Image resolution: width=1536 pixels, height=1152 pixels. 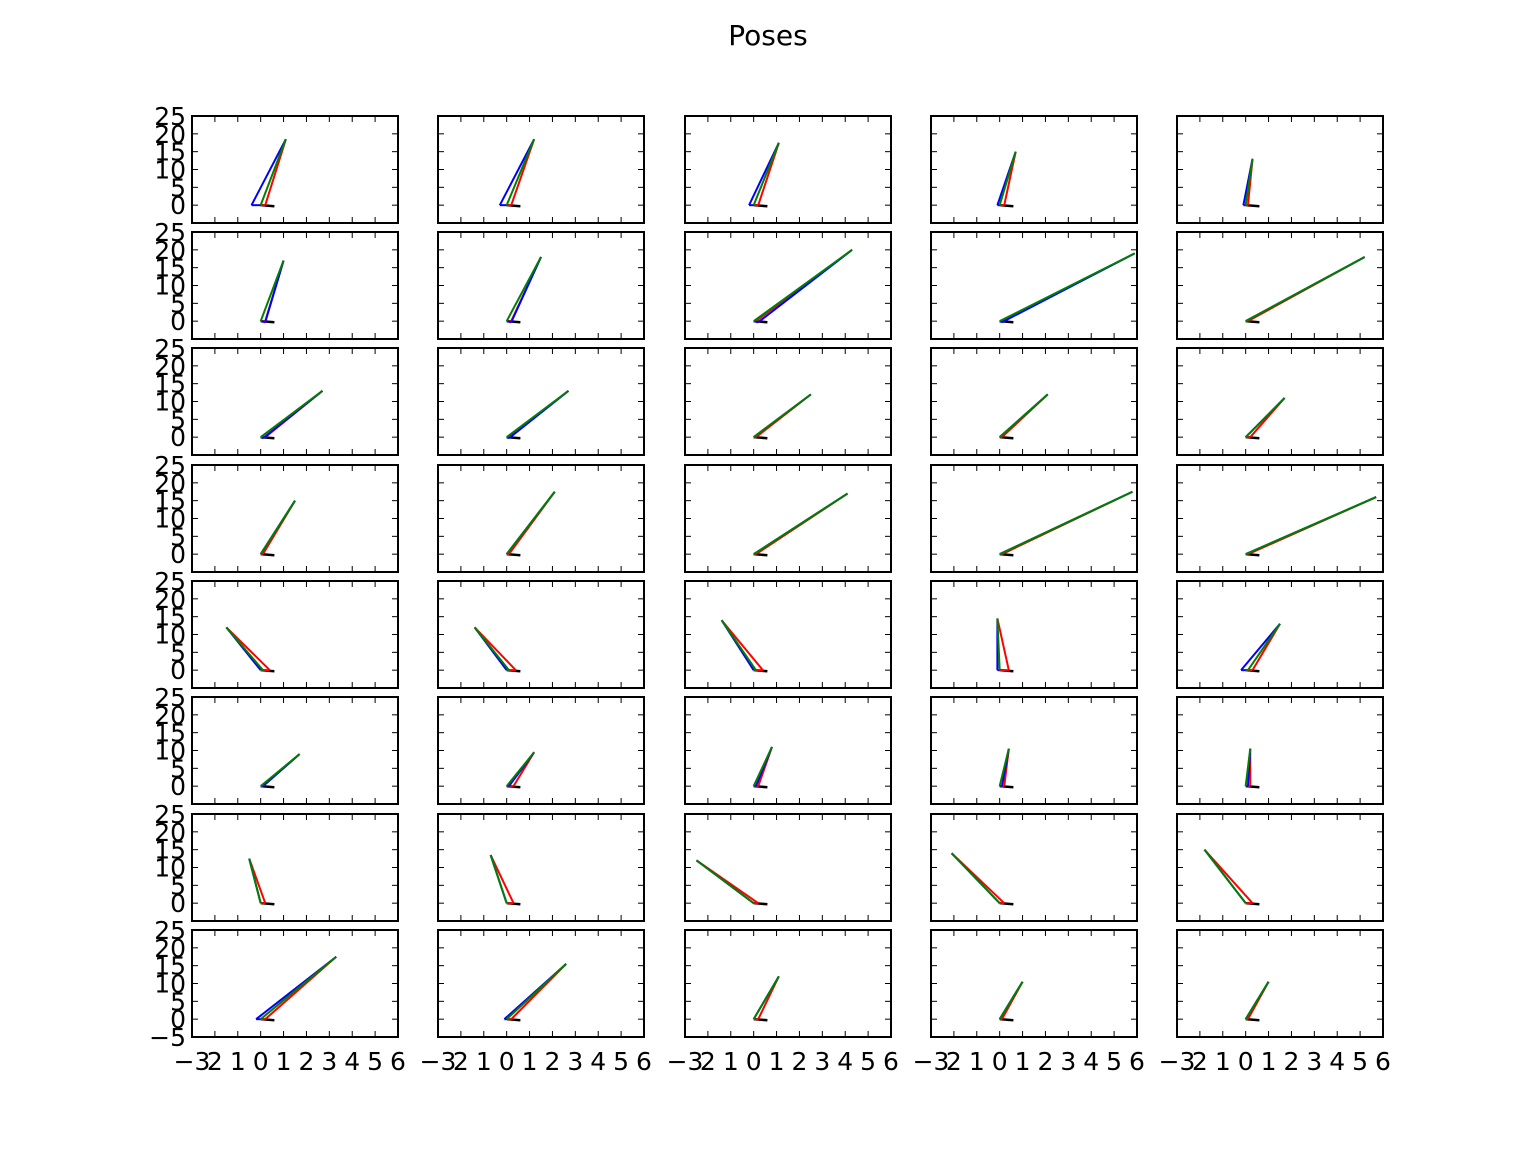 I want to click on y-tick-label: 25, so click(x=170, y=930).